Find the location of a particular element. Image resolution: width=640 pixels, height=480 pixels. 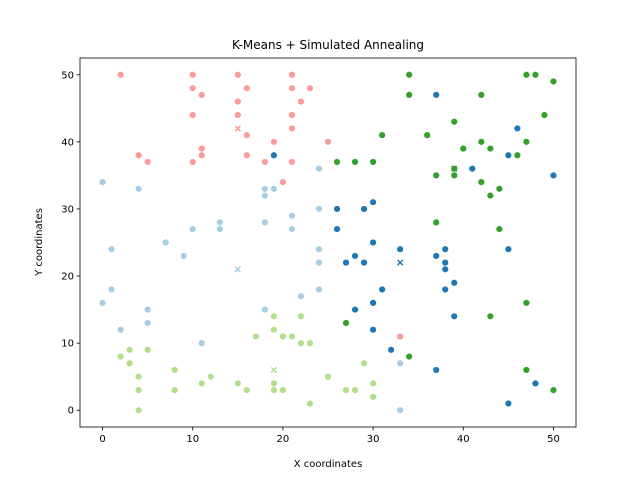

y-tick-label: 10 is located at coordinates (67, 344).